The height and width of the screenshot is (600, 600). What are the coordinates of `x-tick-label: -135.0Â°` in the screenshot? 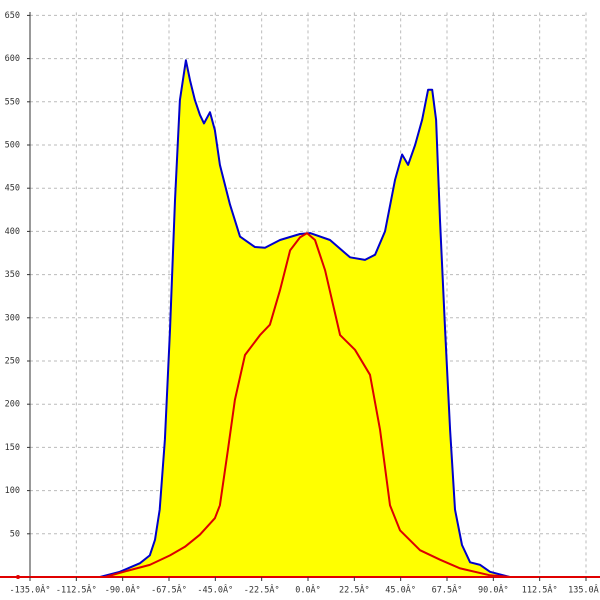 It's located at (30, 590).